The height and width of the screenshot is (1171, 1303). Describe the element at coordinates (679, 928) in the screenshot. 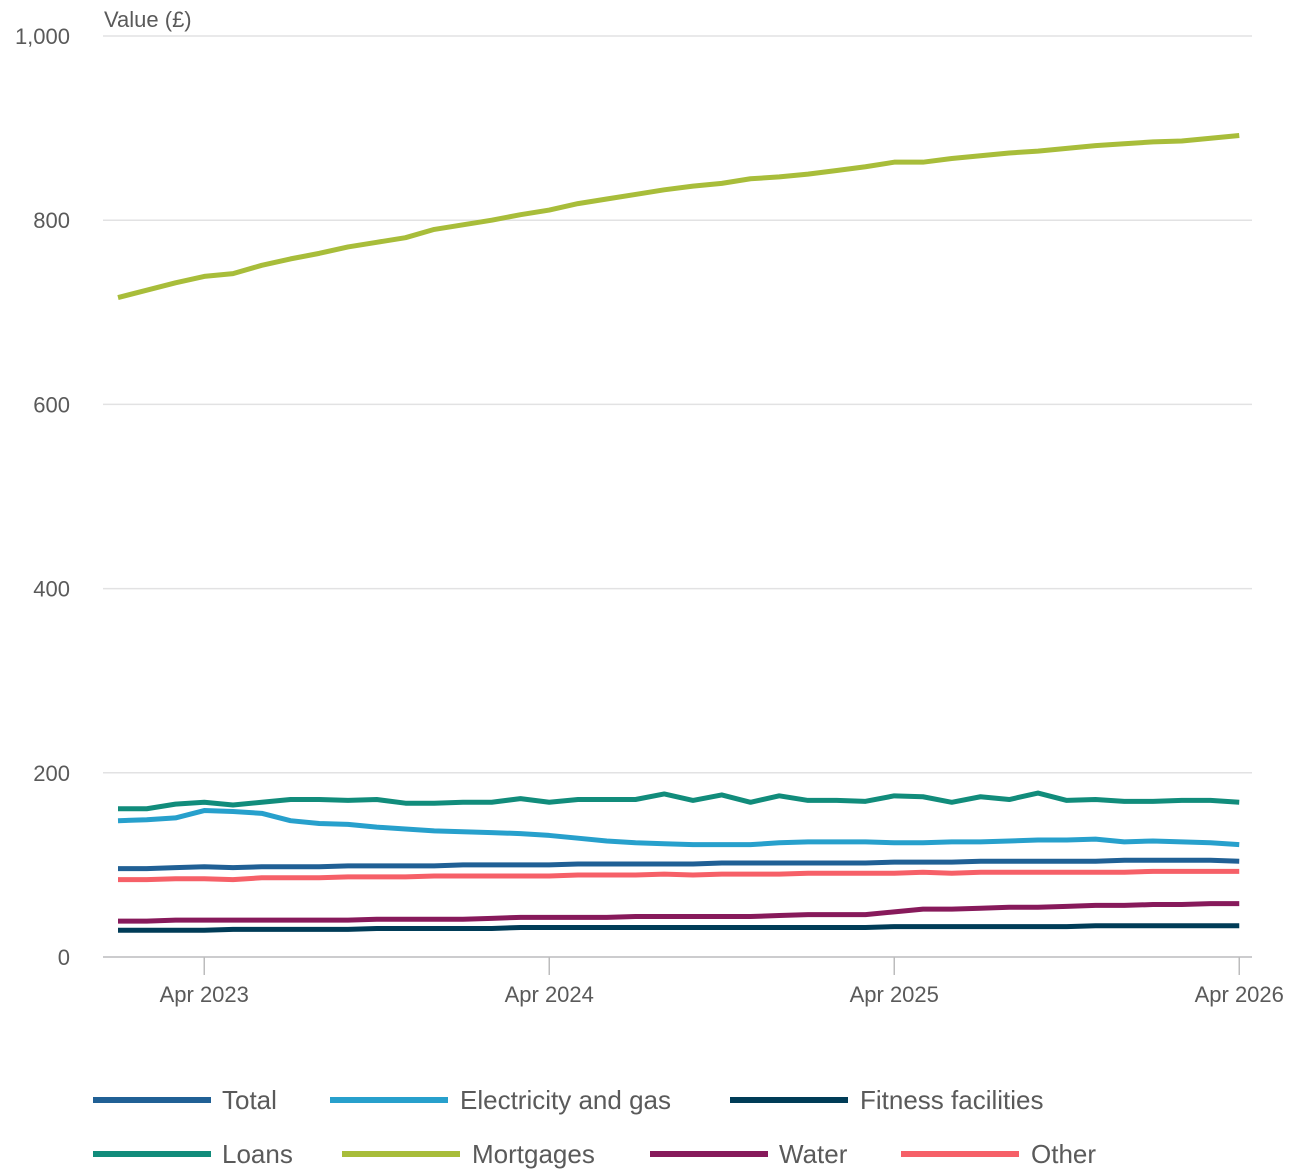

I see `series-line-fitness-facilities` at that location.